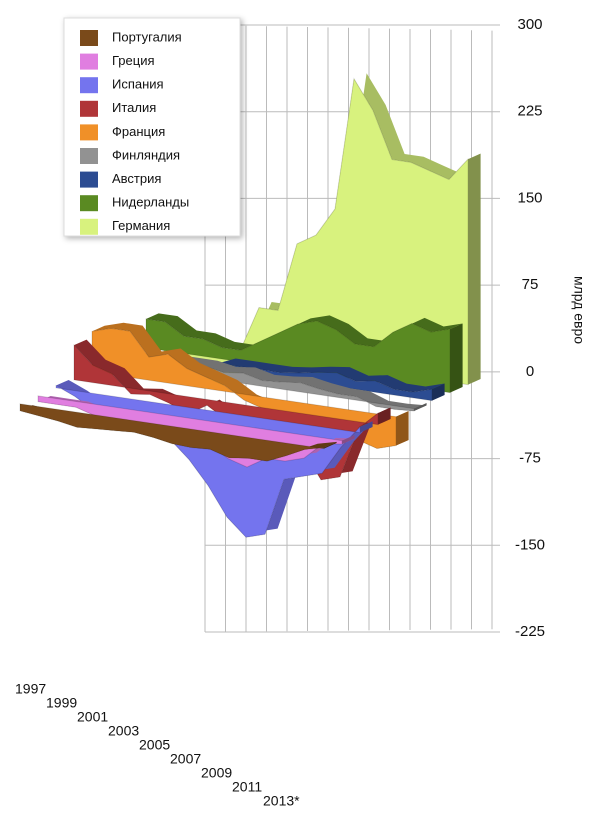 The width and height of the screenshot is (600, 817). What do you see at coordinates (138, 84) in the screenshot?
I see `legend-label: Испания` at bounding box center [138, 84].